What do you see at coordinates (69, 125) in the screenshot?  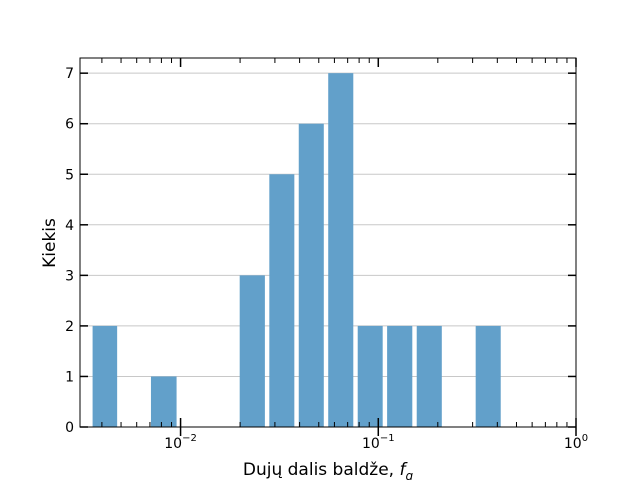 I see `y-tick-label: 6` at bounding box center [69, 125].